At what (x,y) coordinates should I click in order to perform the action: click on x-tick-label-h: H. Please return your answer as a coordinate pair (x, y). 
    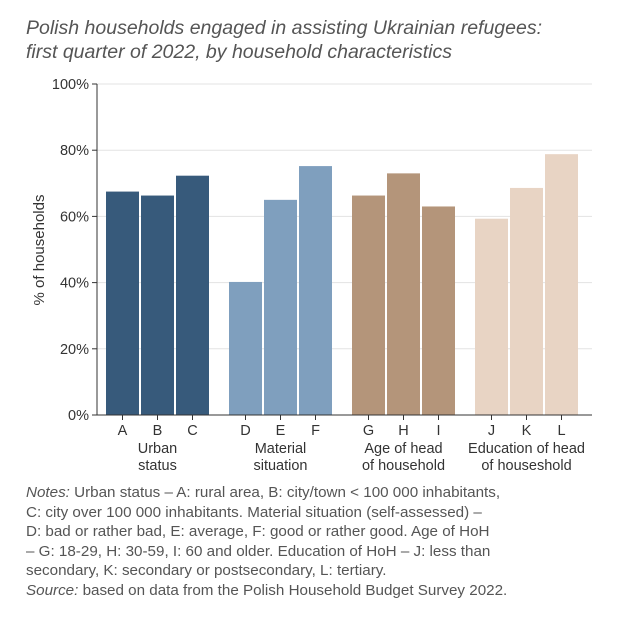
    Looking at the image, I should click on (403, 431).